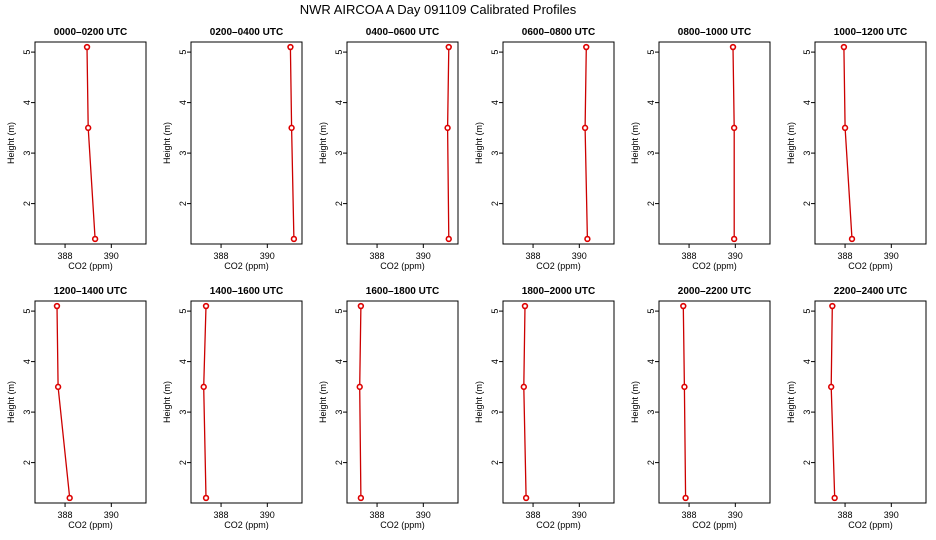 This screenshot has width=936, height=540. I want to click on panel-title: 0200–0400 UTC, so click(246, 32).